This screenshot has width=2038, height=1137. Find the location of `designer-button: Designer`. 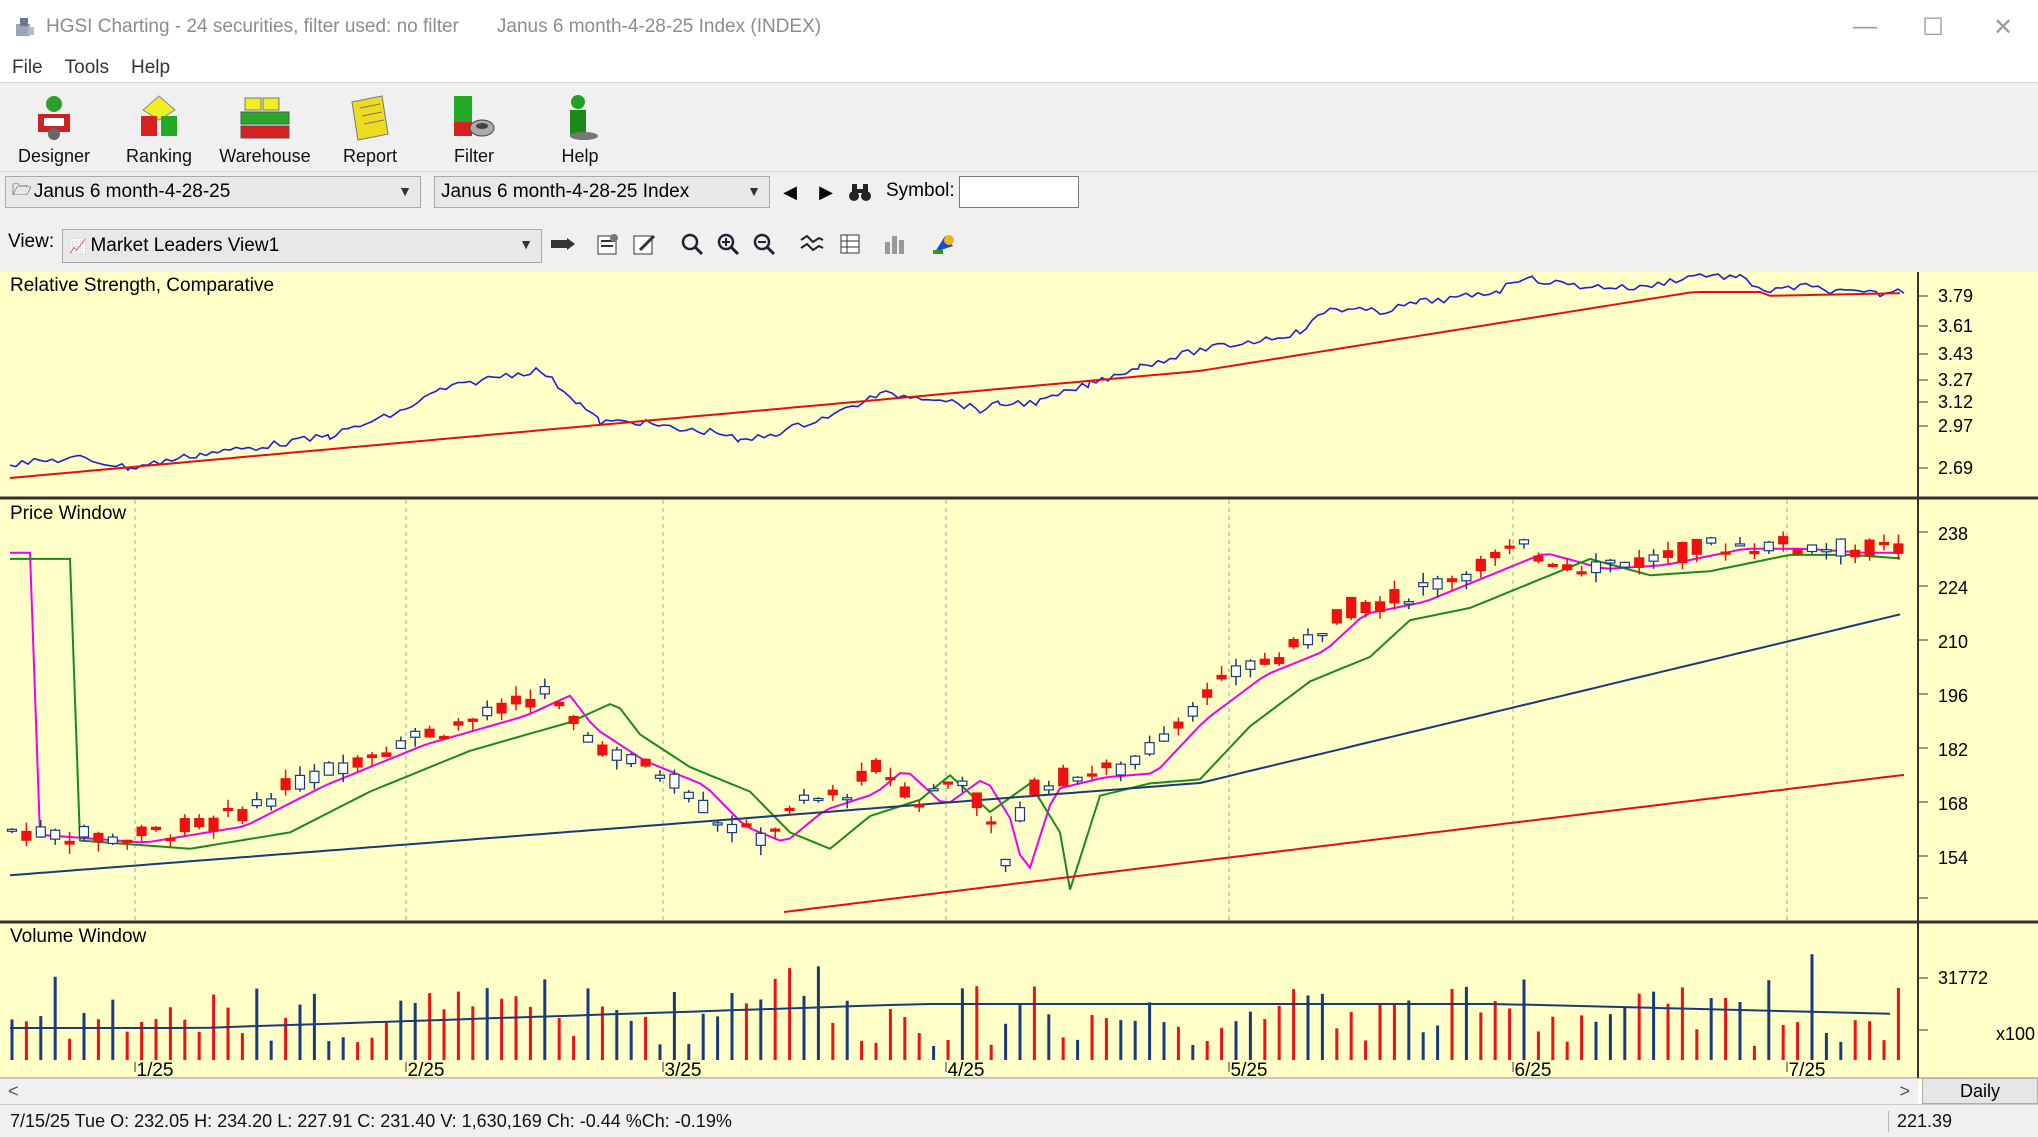

designer-button: Designer is located at coordinates (54, 127).